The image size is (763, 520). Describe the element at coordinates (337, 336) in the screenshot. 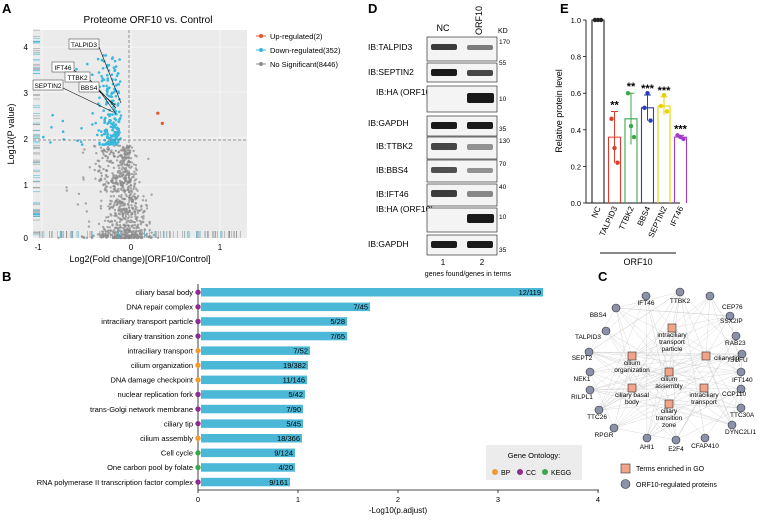

I see `enrichment-count-label: 7/65` at that location.